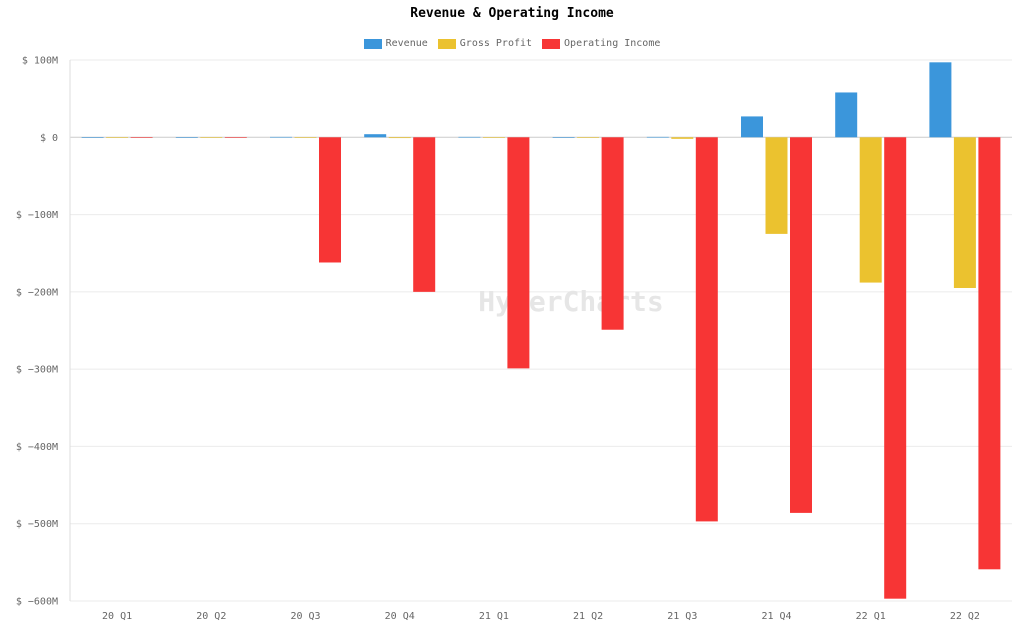 This screenshot has width=1024, height=629. Describe the element at coordinates (37, 370) in the screenshot. I see `y-tick-label: $ −300M` at that location.